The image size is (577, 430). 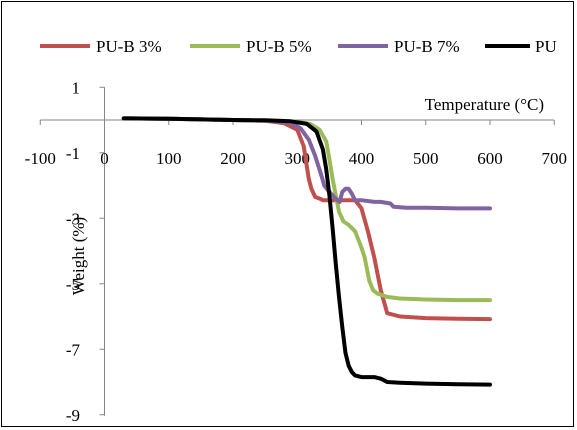 I want to click on x-tick-label: 700, so click(x=555, y=158).